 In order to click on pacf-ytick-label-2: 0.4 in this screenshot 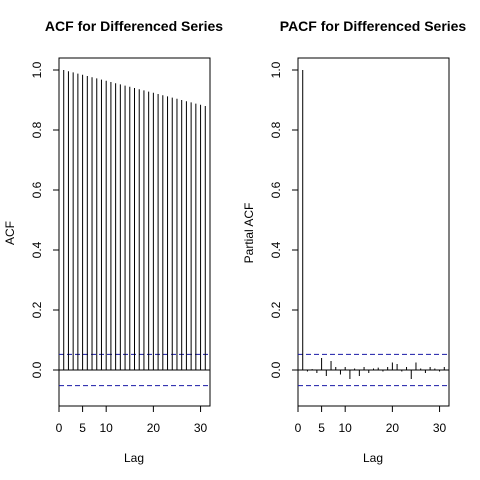, I will do `click(276, 249)`.